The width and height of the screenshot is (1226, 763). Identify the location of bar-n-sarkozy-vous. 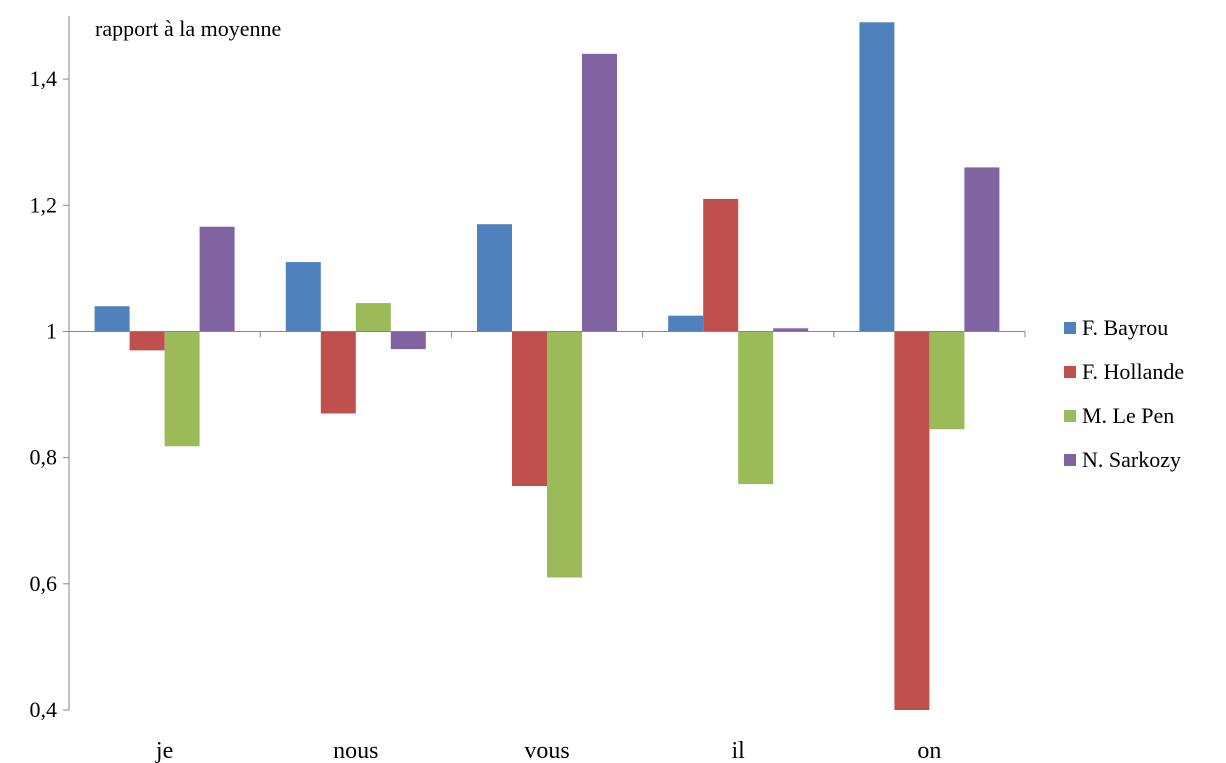
(599, 192).